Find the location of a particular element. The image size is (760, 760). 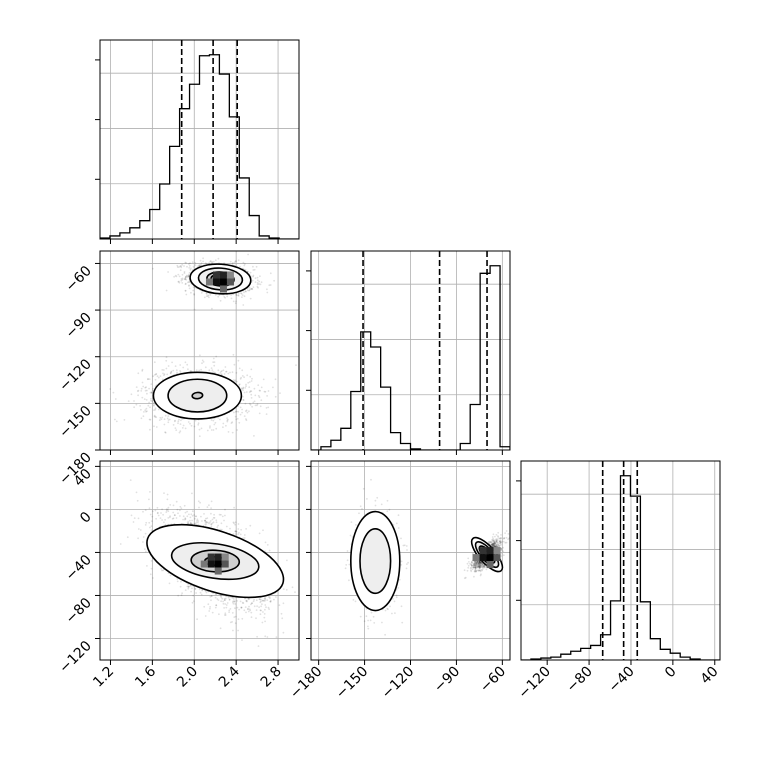

xtick-label-col0-2: 2.0 is located at coordinates (187, 677).